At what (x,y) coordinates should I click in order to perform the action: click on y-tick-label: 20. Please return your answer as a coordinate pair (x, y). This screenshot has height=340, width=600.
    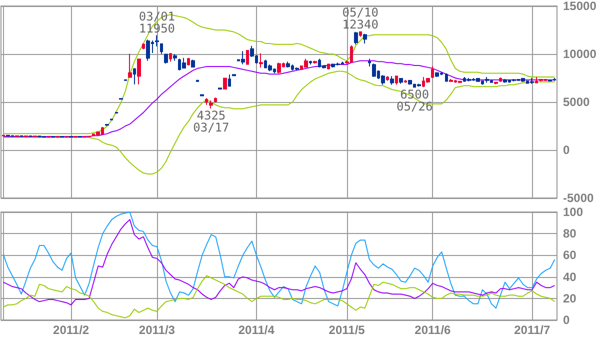
    Looking at the image, I should click on (570, 298).